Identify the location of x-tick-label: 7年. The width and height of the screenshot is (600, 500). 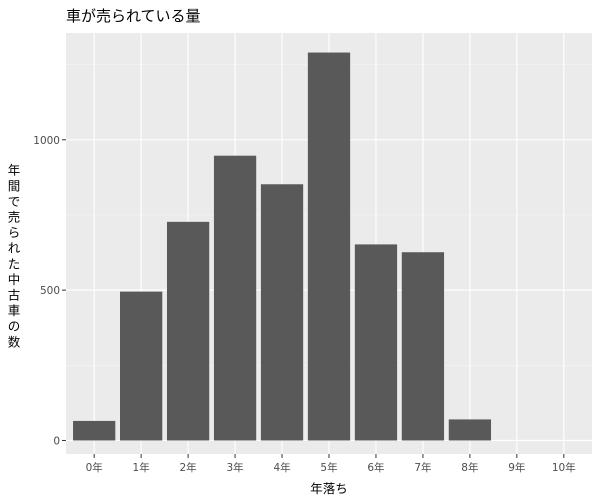
(422, 467).